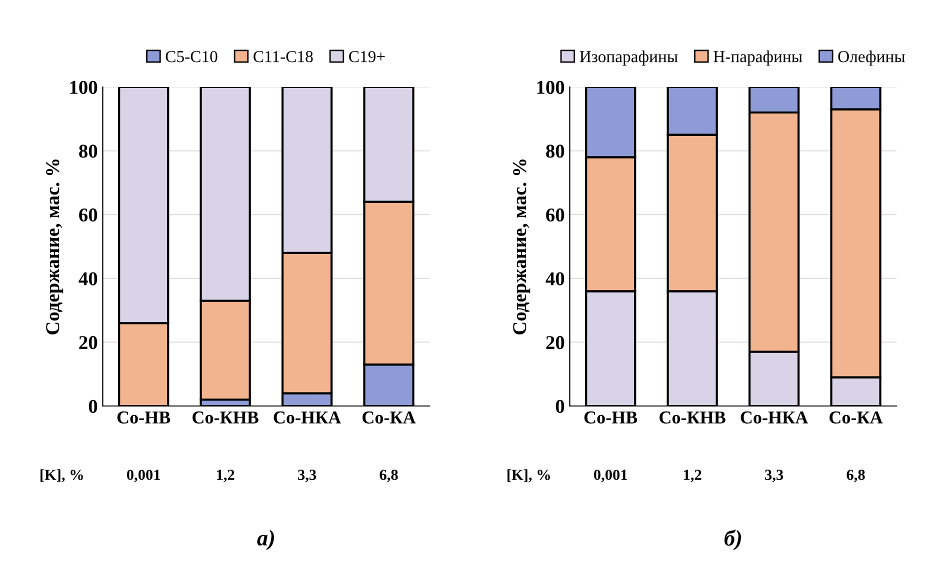 The height and width of the screenshot is (580, 934). I want to click on legend-label: Изопарафины, so click(629, 58).